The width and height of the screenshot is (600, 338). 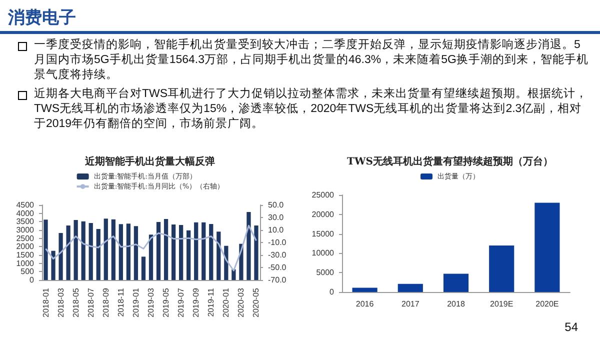 What do you see at coordinates (166, 302) in the screenshot?
I see `x-tick-label: 2019-05` at bounding box center [166, 302].